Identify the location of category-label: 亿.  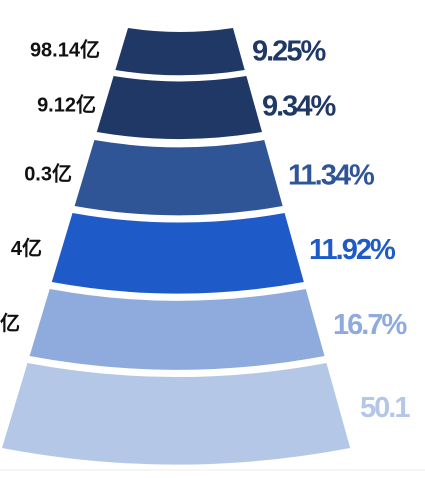
(10, 323).